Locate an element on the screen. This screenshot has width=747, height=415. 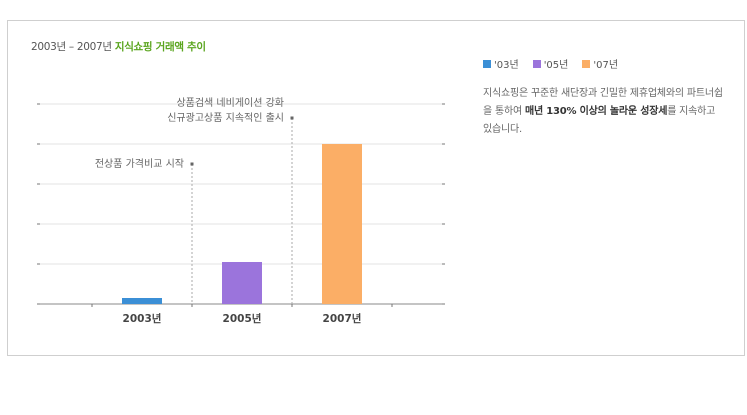
description-emphasis: 매년 130% 이상의 놀라운 성장세 is located at coordinates (596, 111).